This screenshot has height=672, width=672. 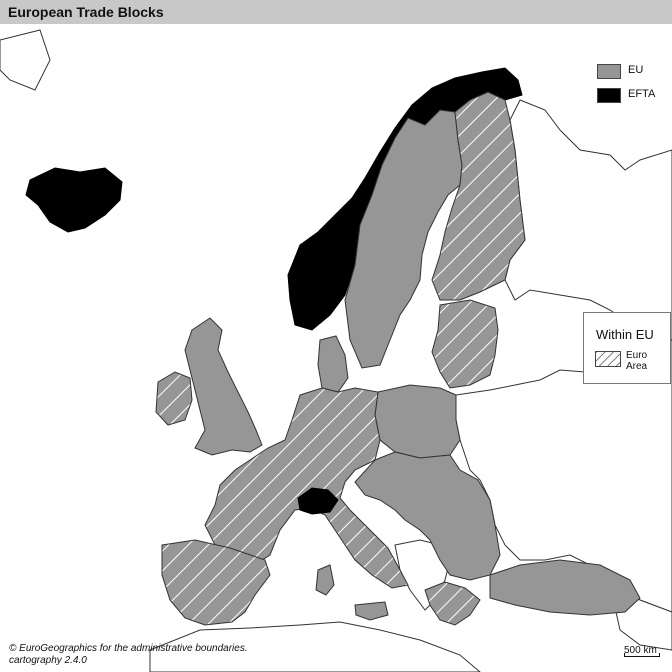 I want to click on euro-core, so click(x=306, y=488).